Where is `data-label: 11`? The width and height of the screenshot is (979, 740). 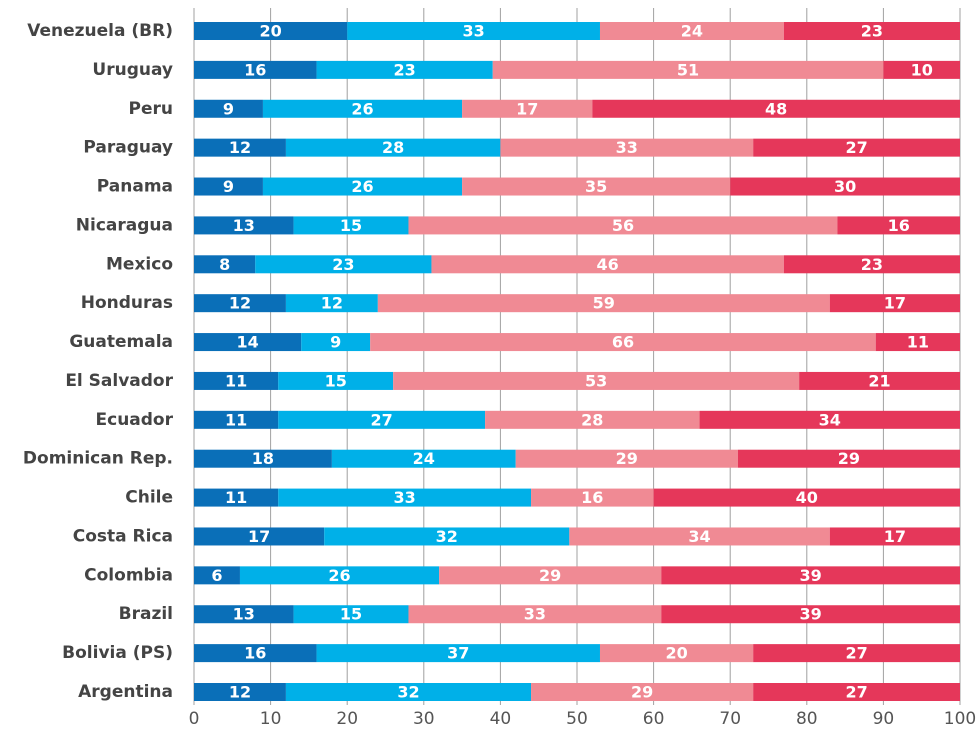
data-label: 11 is located at coordinates (918, 342).